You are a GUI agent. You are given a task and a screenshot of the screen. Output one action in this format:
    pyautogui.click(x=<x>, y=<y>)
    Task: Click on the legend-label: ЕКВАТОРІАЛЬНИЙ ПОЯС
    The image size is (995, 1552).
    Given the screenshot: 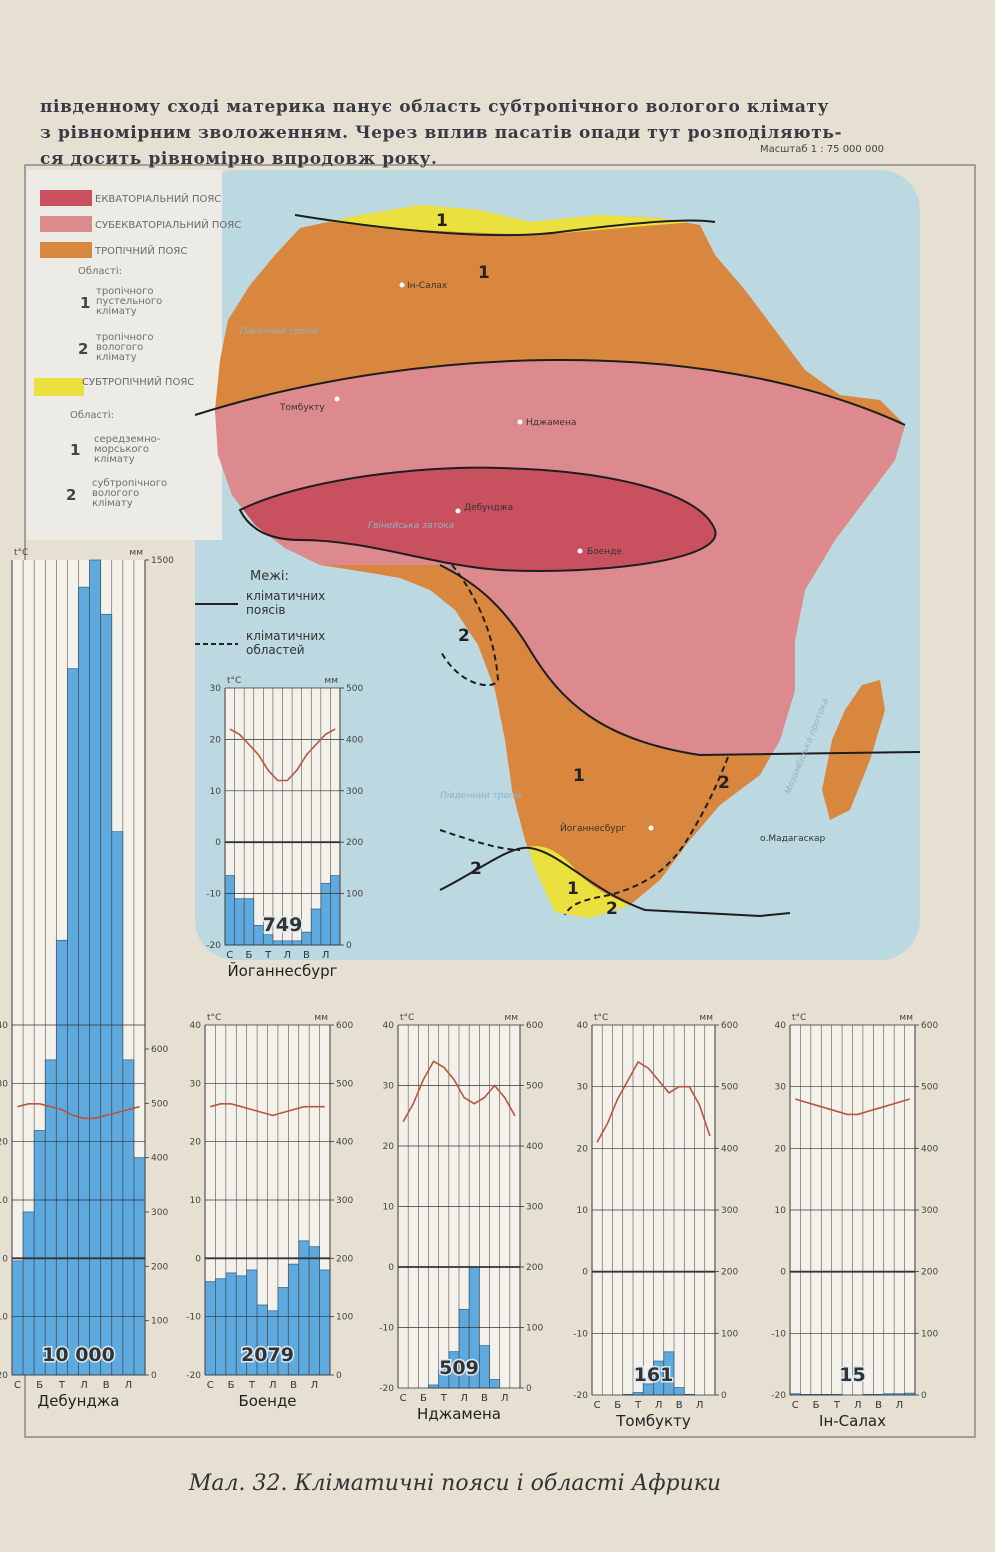 What is the action you would take?
    pyautogui.click(x=158, y=198)
    